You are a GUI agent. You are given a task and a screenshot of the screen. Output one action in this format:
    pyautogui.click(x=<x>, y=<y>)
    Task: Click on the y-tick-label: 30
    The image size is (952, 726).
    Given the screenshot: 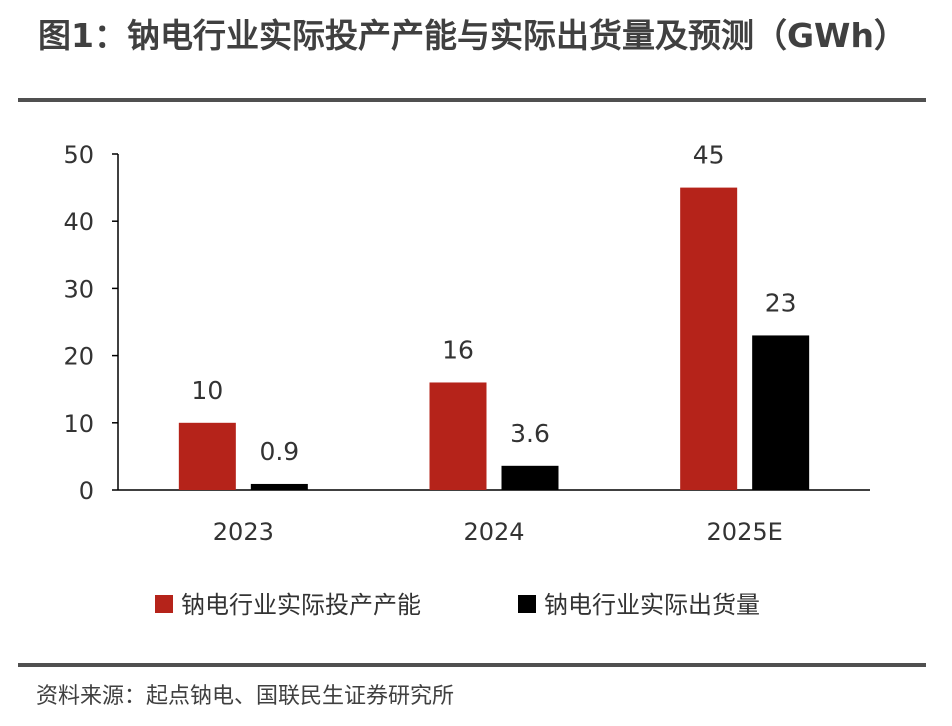 What is the action you would take?
    pyautogui.click(x=78, y=289)
    